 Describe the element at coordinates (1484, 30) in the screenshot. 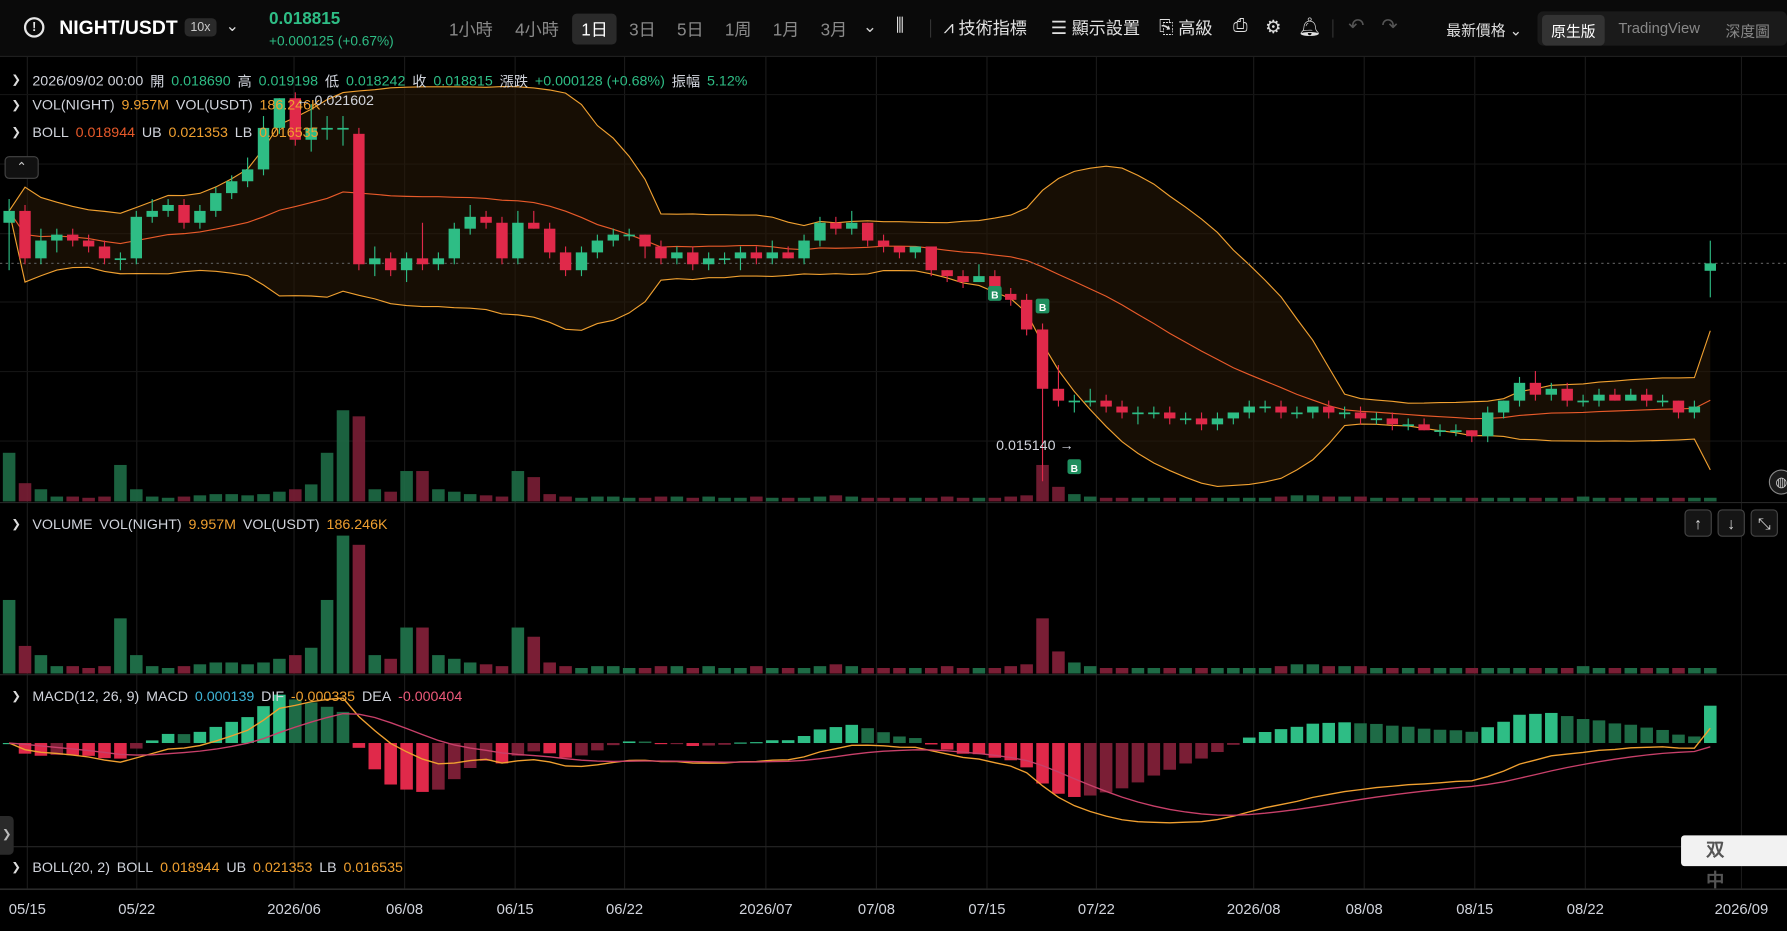

I see `price-type-select: 最新價格 ⌄` at that location.